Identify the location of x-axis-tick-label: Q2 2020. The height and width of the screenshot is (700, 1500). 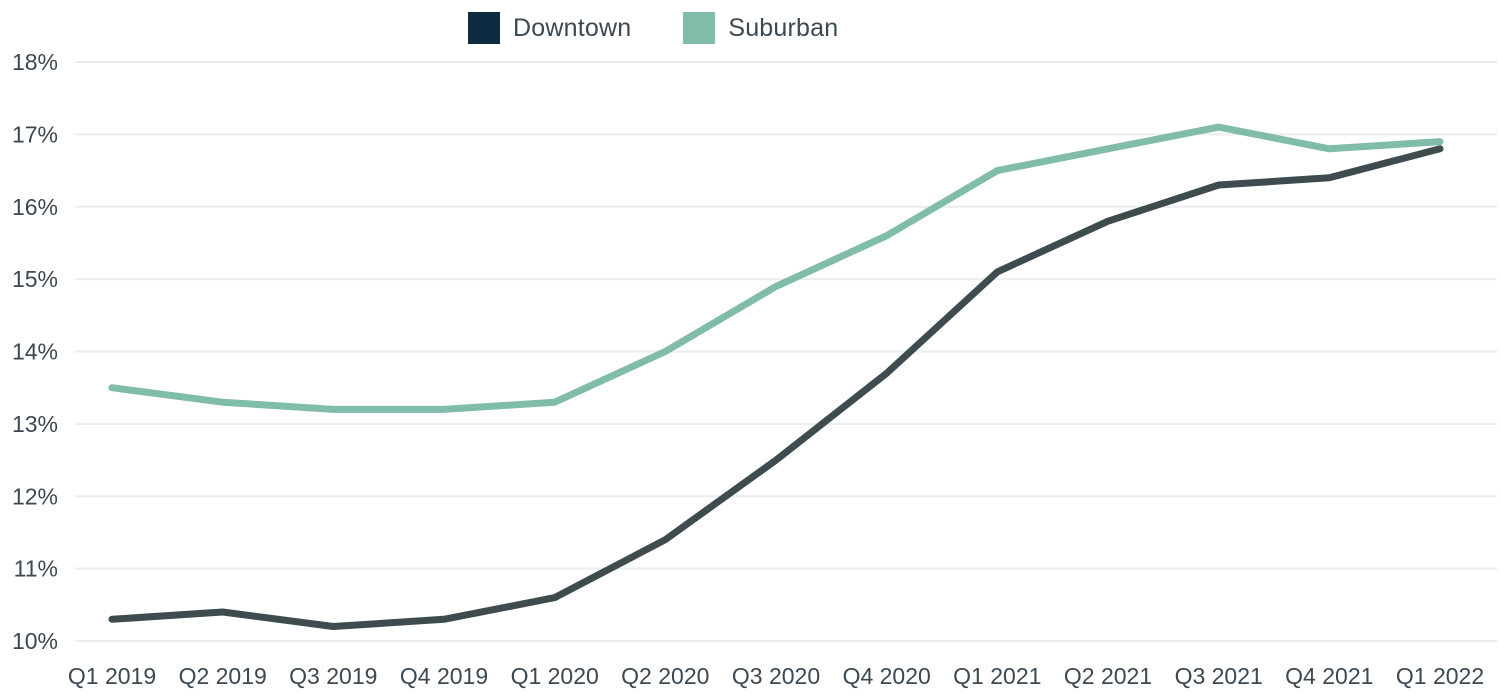
(665, 676).